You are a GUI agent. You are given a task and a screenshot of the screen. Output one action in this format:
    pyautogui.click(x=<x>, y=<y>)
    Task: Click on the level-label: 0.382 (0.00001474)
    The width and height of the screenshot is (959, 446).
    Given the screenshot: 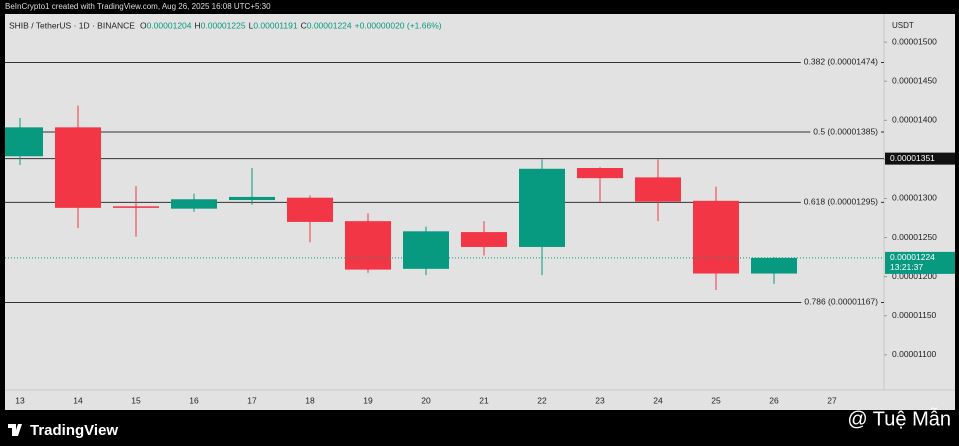 What is the action you would take?
    pyautogui.click(x=841, y=62)
    